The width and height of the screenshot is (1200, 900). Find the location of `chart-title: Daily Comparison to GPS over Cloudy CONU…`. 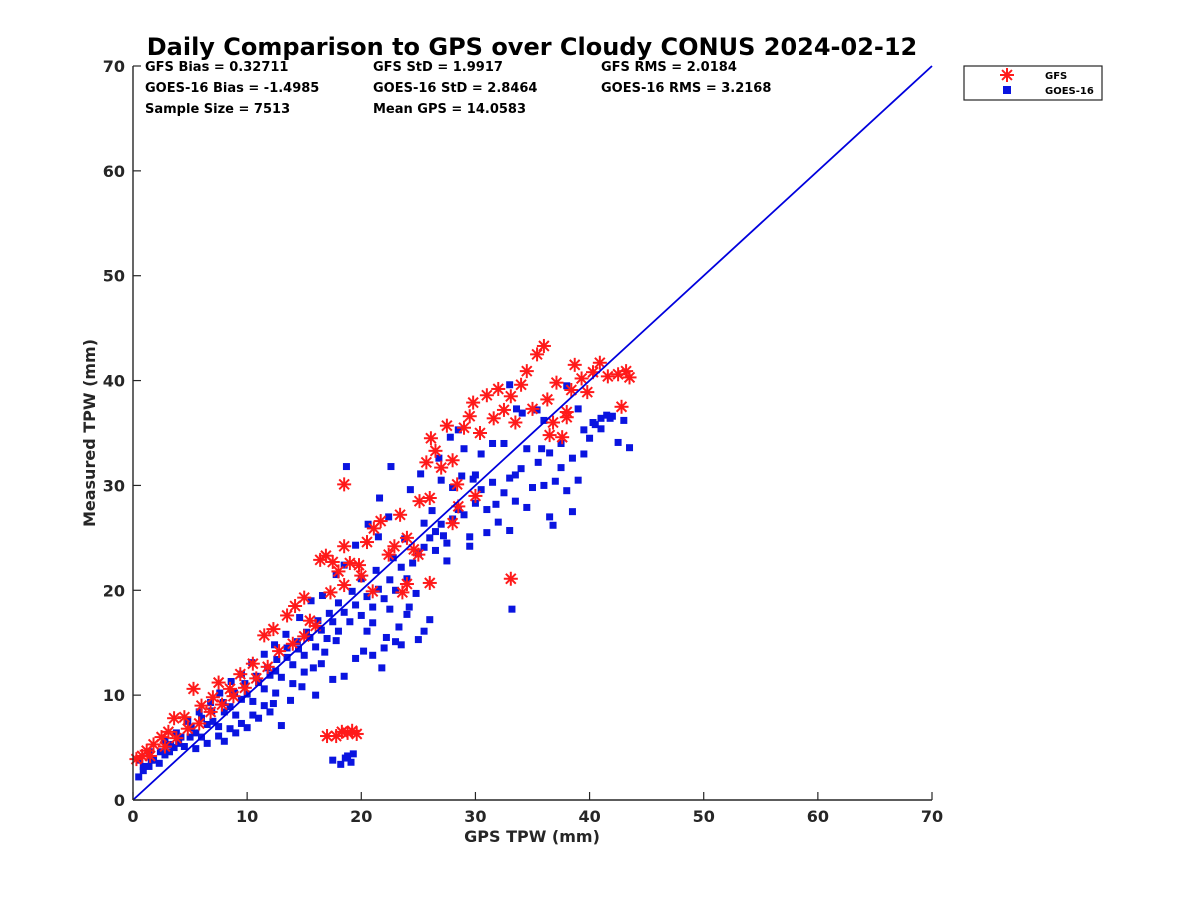

chart-title: Daily Comparison to GPS over Cloudy CONU… is located at coordinates (532, 47).